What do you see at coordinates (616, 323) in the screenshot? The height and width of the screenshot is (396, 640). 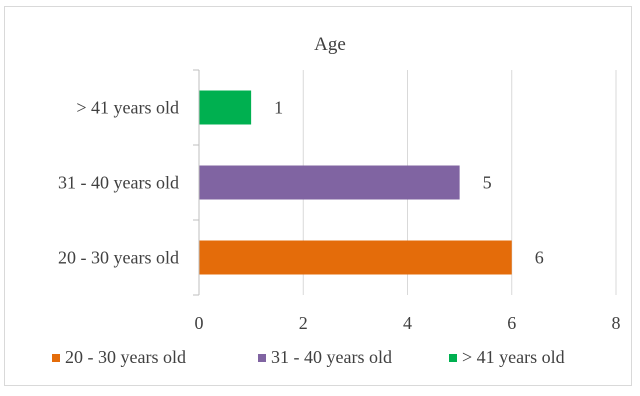 I see `tick-label-8: 8` at bounding box center [616, 323].